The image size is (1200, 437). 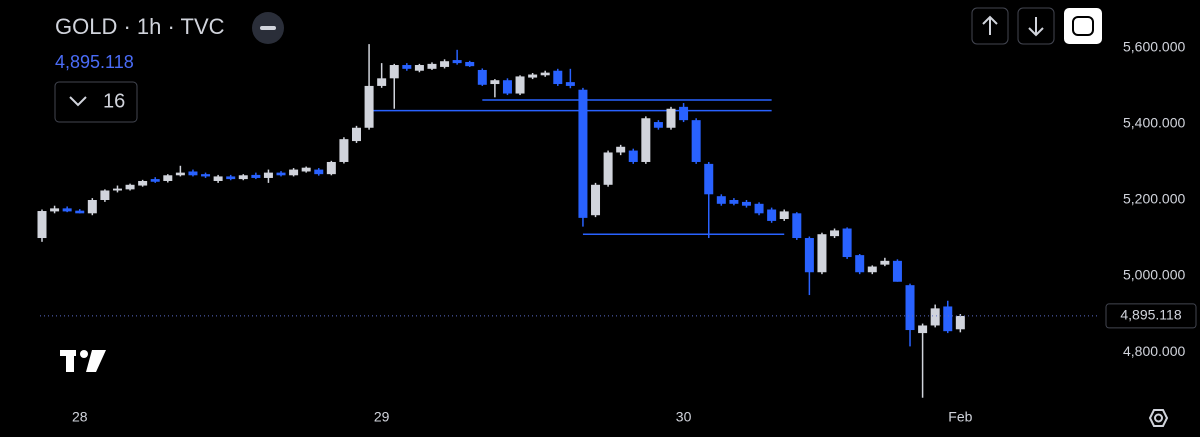 What do you see at coordinates (80, 417) in the screenshot?
I see `x-tick-label: 28` at bounding box center [80, 417].